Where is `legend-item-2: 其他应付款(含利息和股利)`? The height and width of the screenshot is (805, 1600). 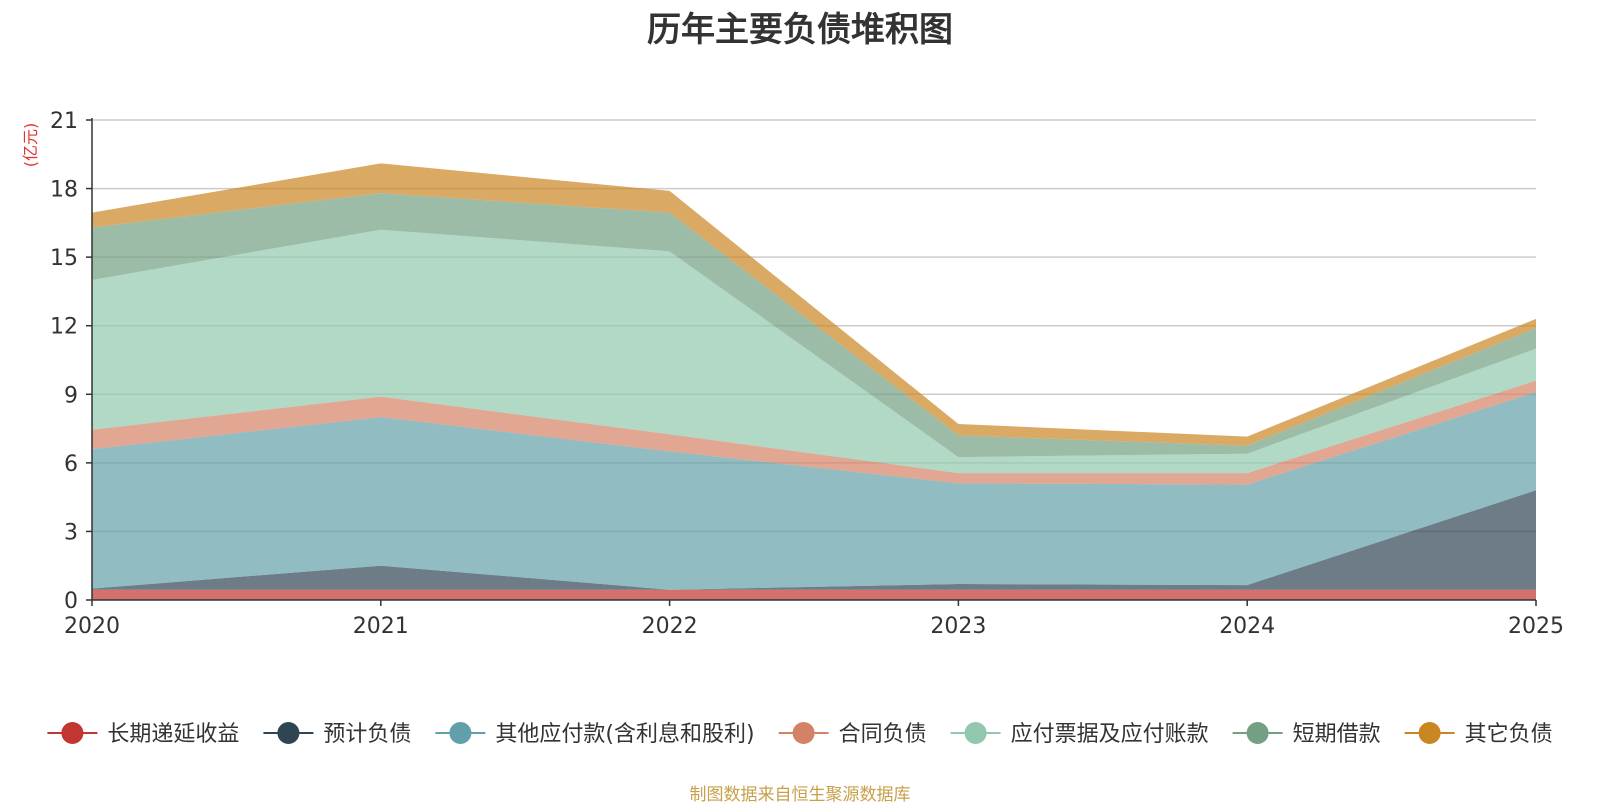 legend-item-2: 其他应付款(含利息和股利) is located at coordinates (595, 734).